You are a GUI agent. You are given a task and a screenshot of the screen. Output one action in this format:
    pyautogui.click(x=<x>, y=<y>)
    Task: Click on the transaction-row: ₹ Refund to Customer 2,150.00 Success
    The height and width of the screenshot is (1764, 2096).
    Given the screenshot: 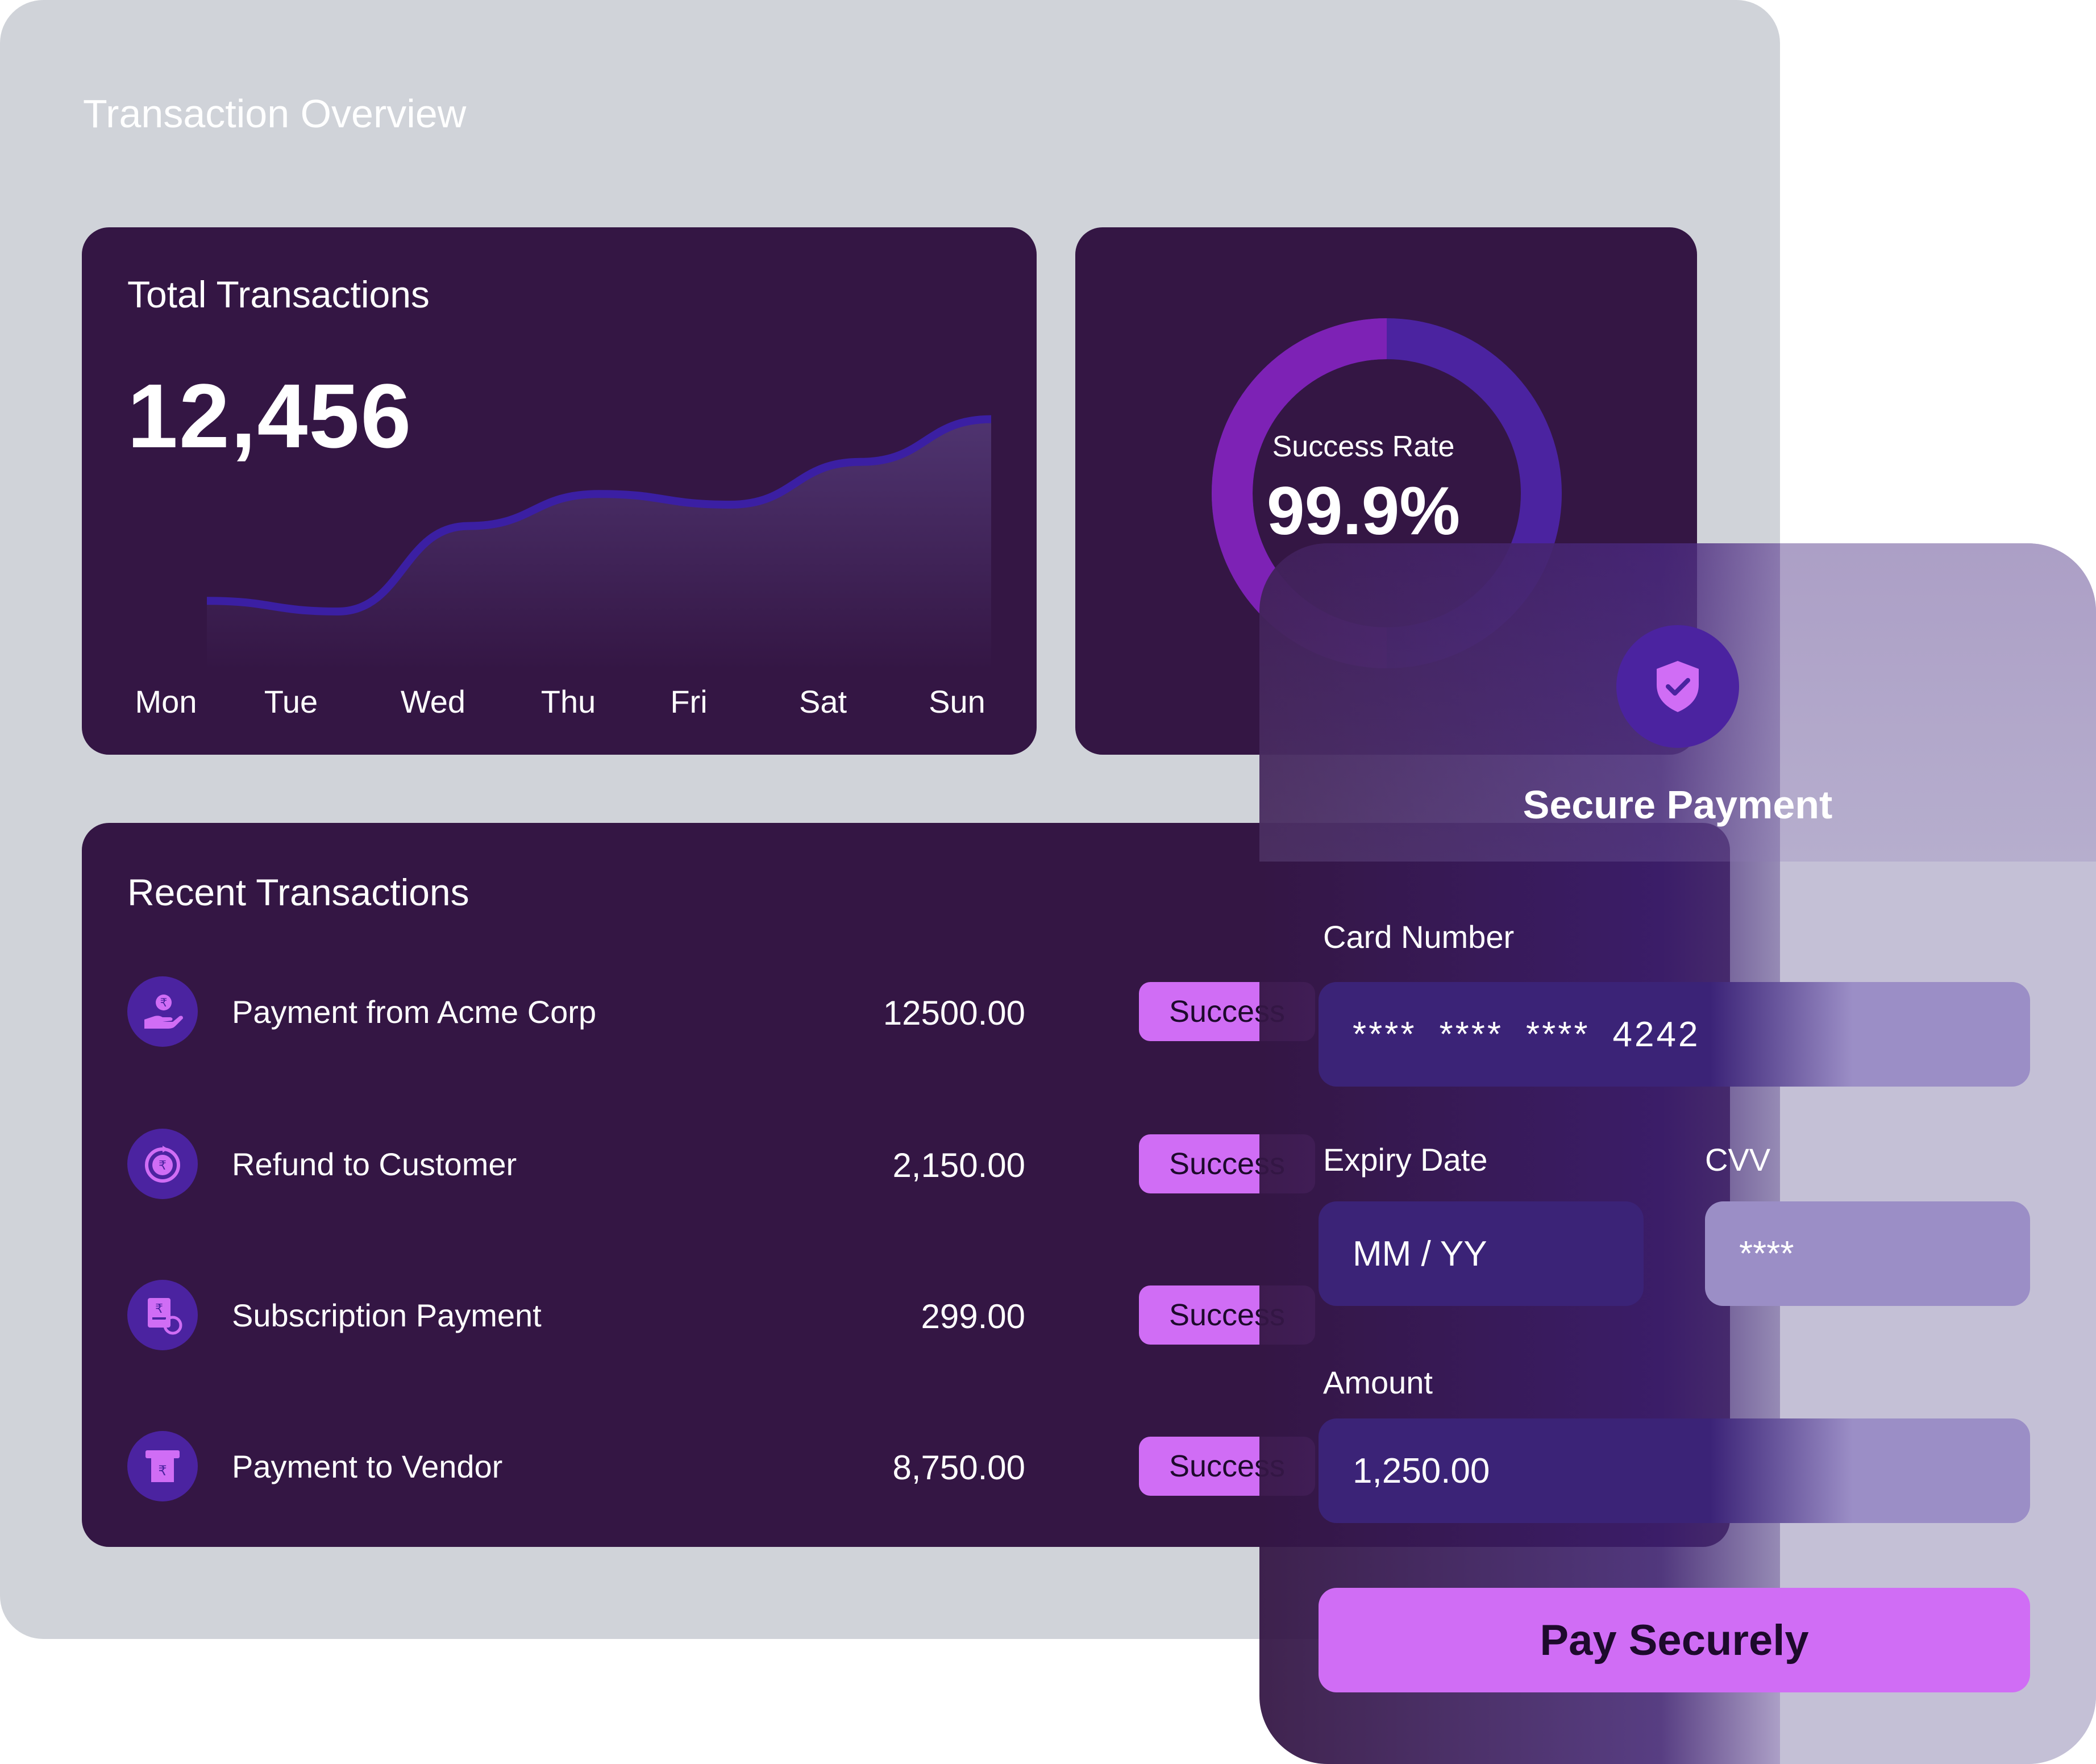 What is the action you would take?
    pyautogui.click(x=724, y=1164)
    